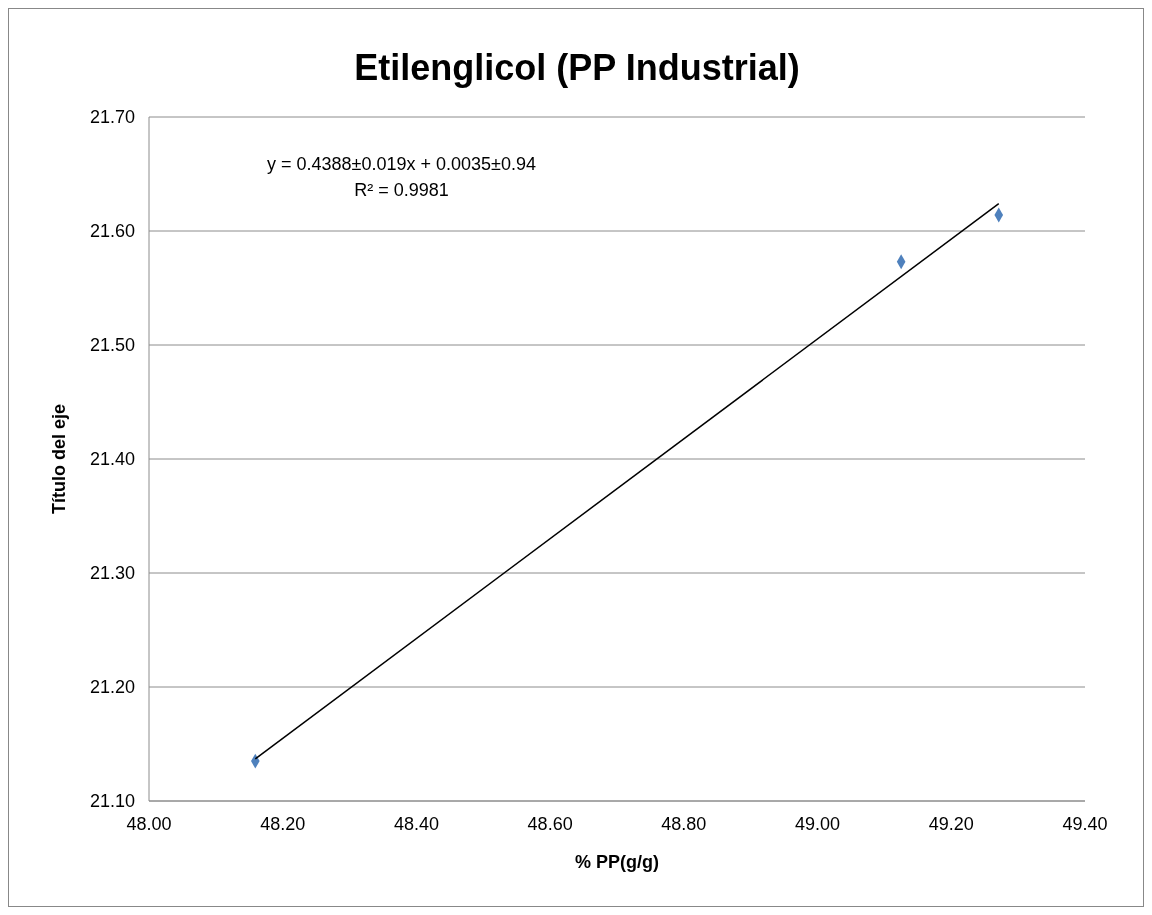  Describe the element at coordinates (112, 687) in the screenshot. I see `y-tick-label: 21.20` at that location.